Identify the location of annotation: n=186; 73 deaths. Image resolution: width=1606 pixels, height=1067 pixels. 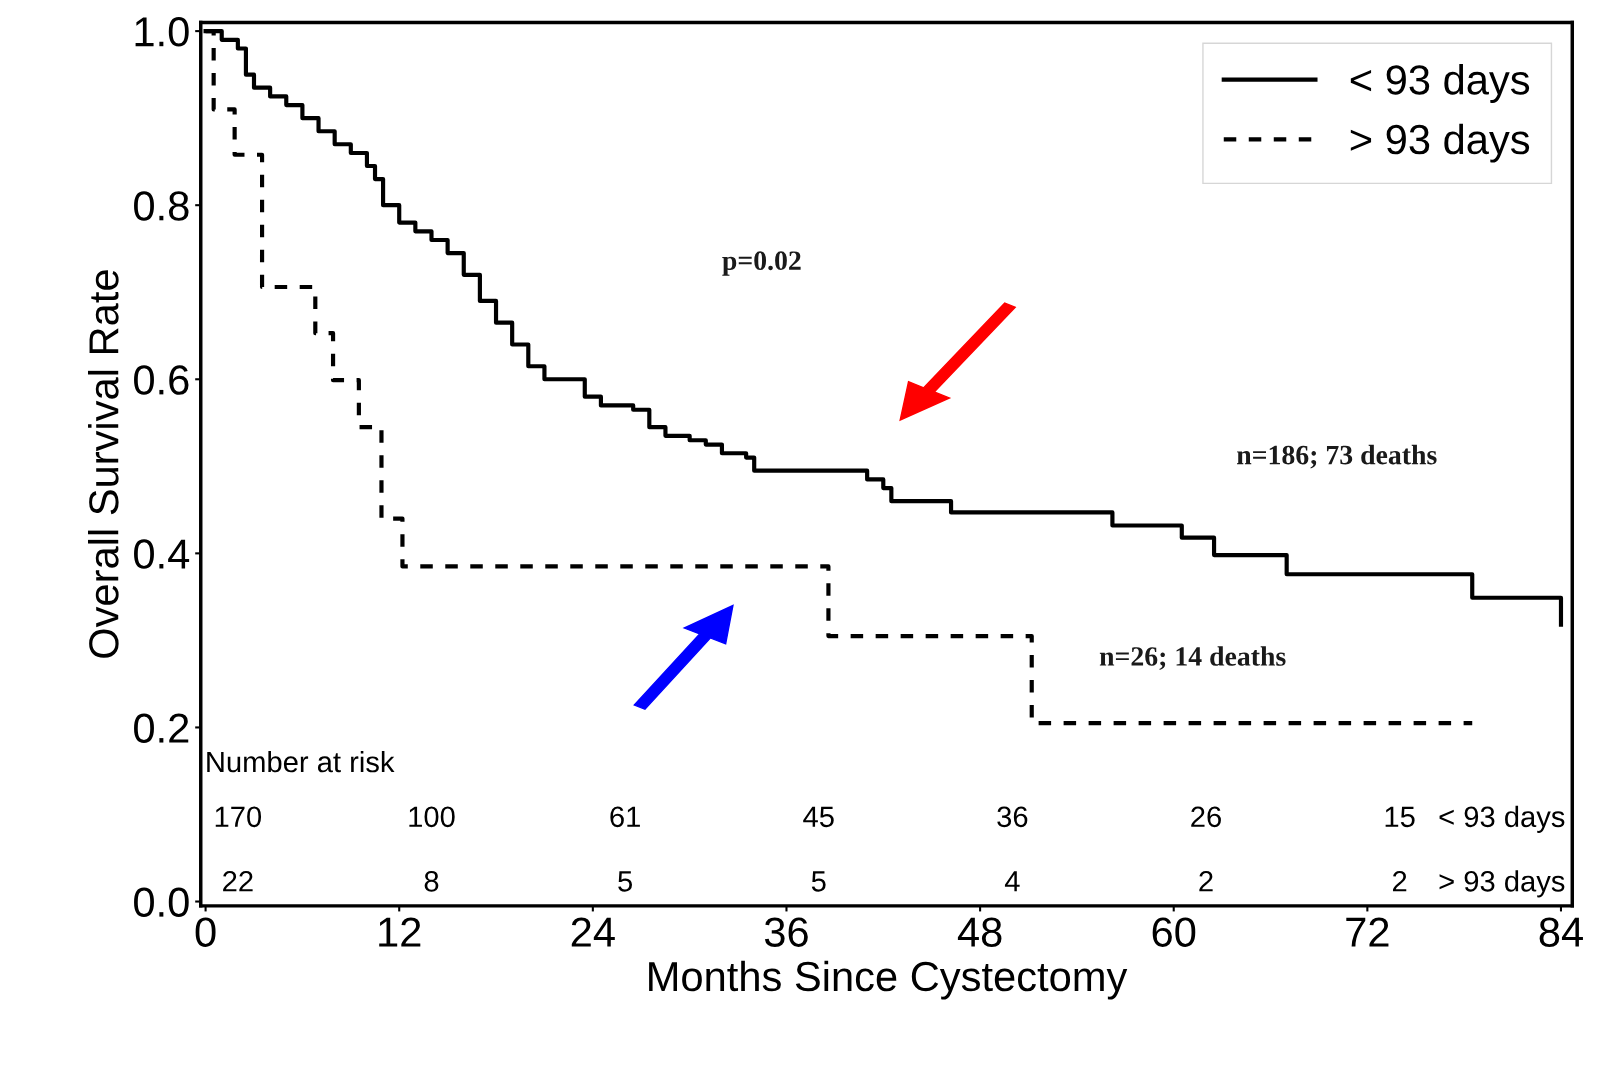
(1337, 456).